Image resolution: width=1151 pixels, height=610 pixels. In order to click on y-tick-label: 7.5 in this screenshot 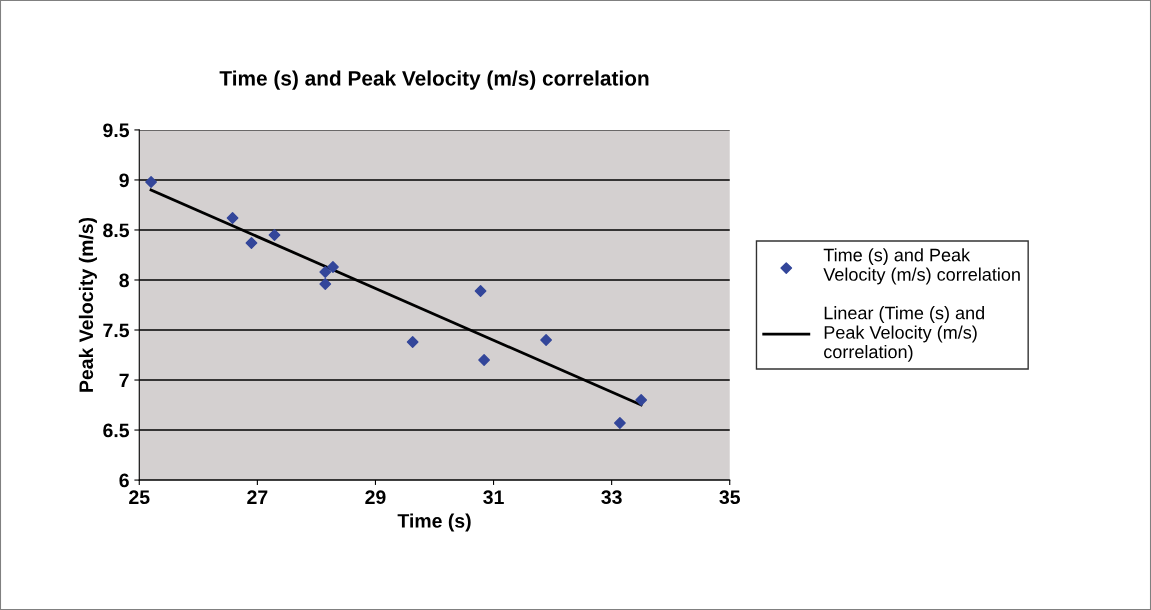, I will do `click(116, 330)`.